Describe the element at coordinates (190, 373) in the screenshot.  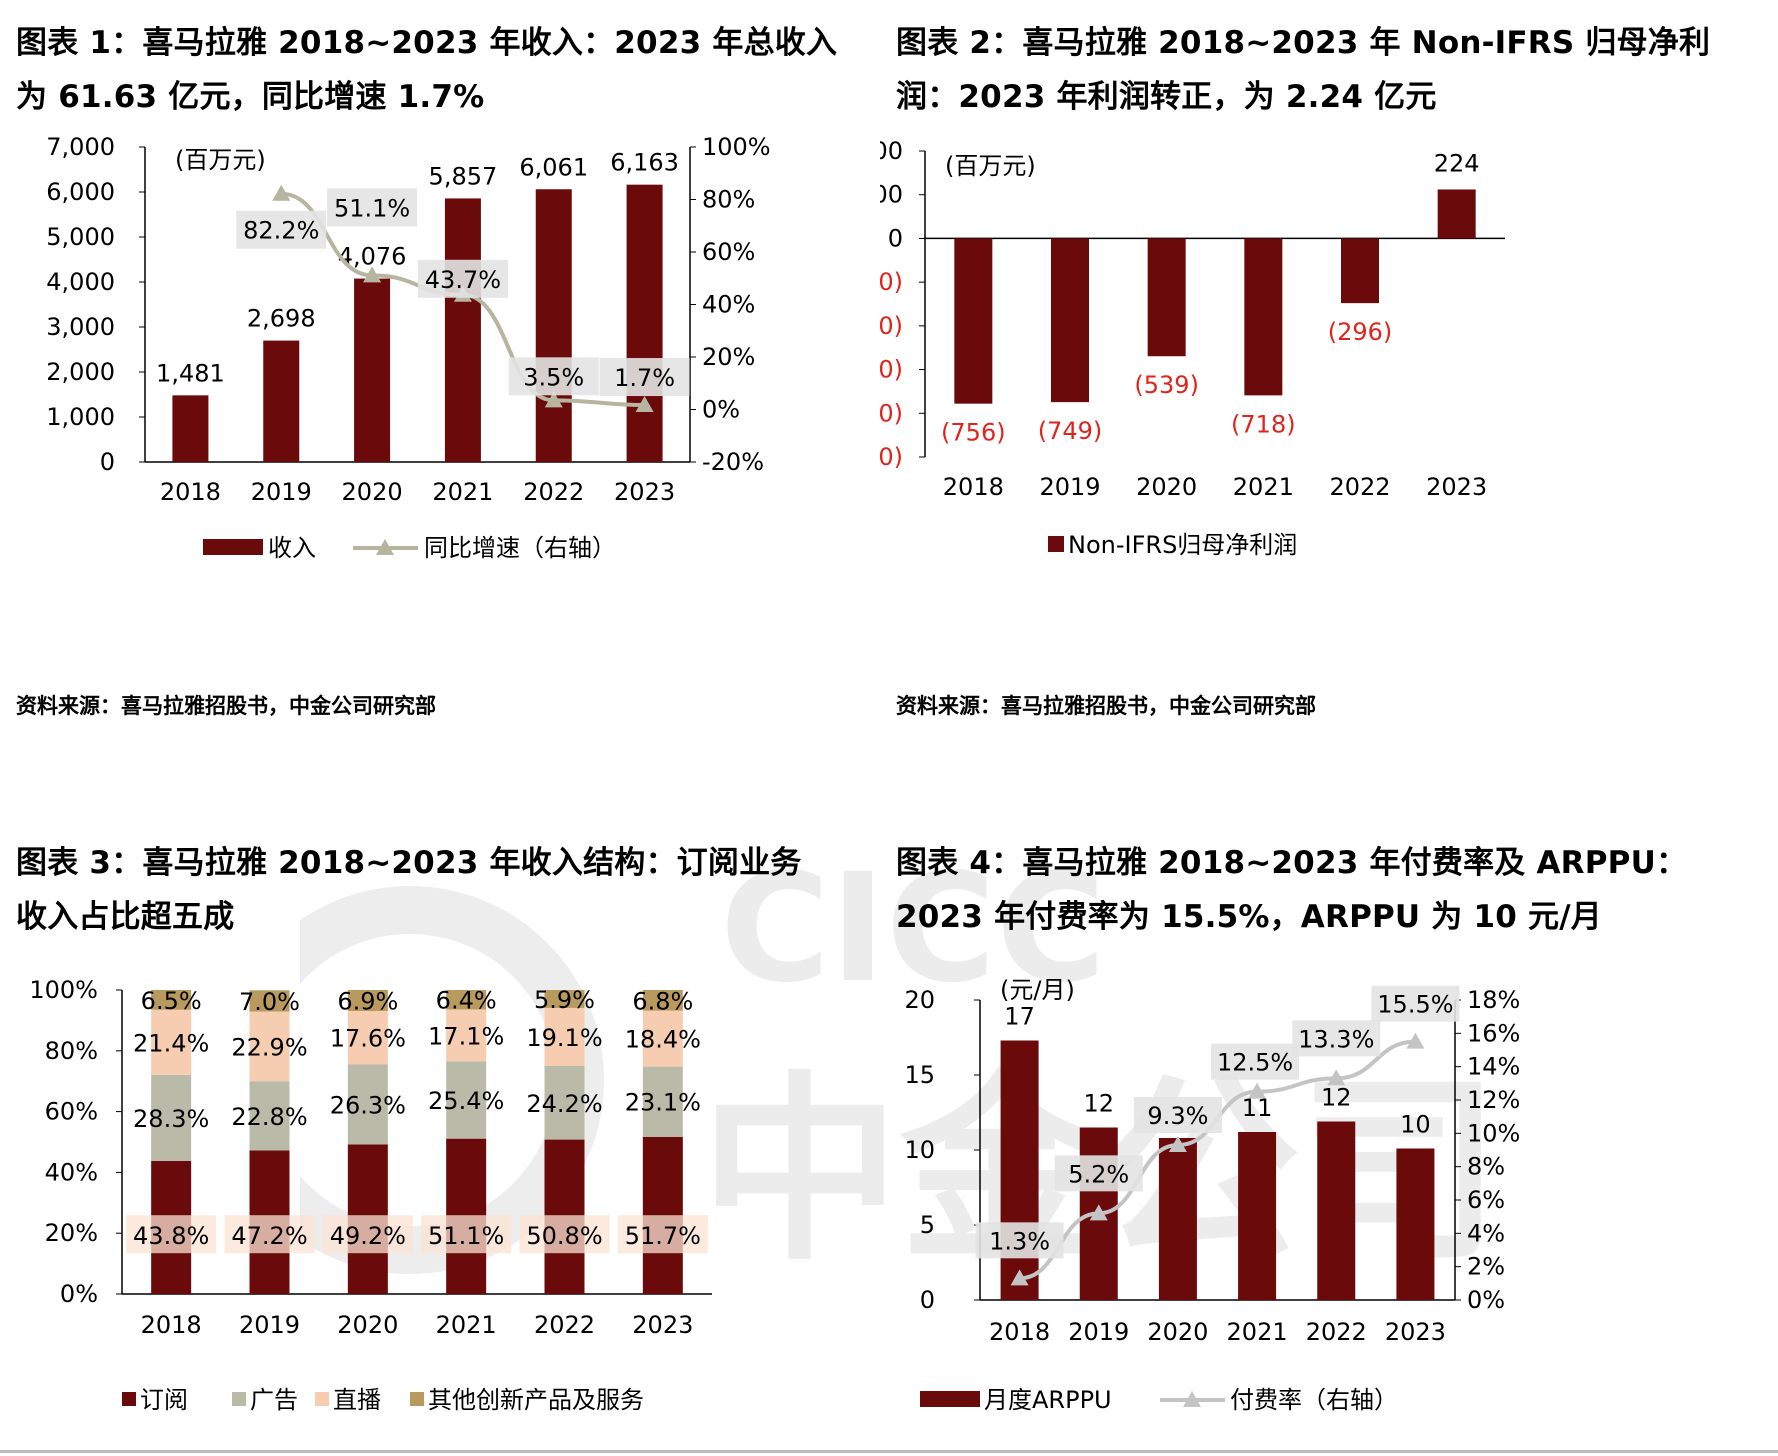
I see `bar-value-label: 1,481` at that location.